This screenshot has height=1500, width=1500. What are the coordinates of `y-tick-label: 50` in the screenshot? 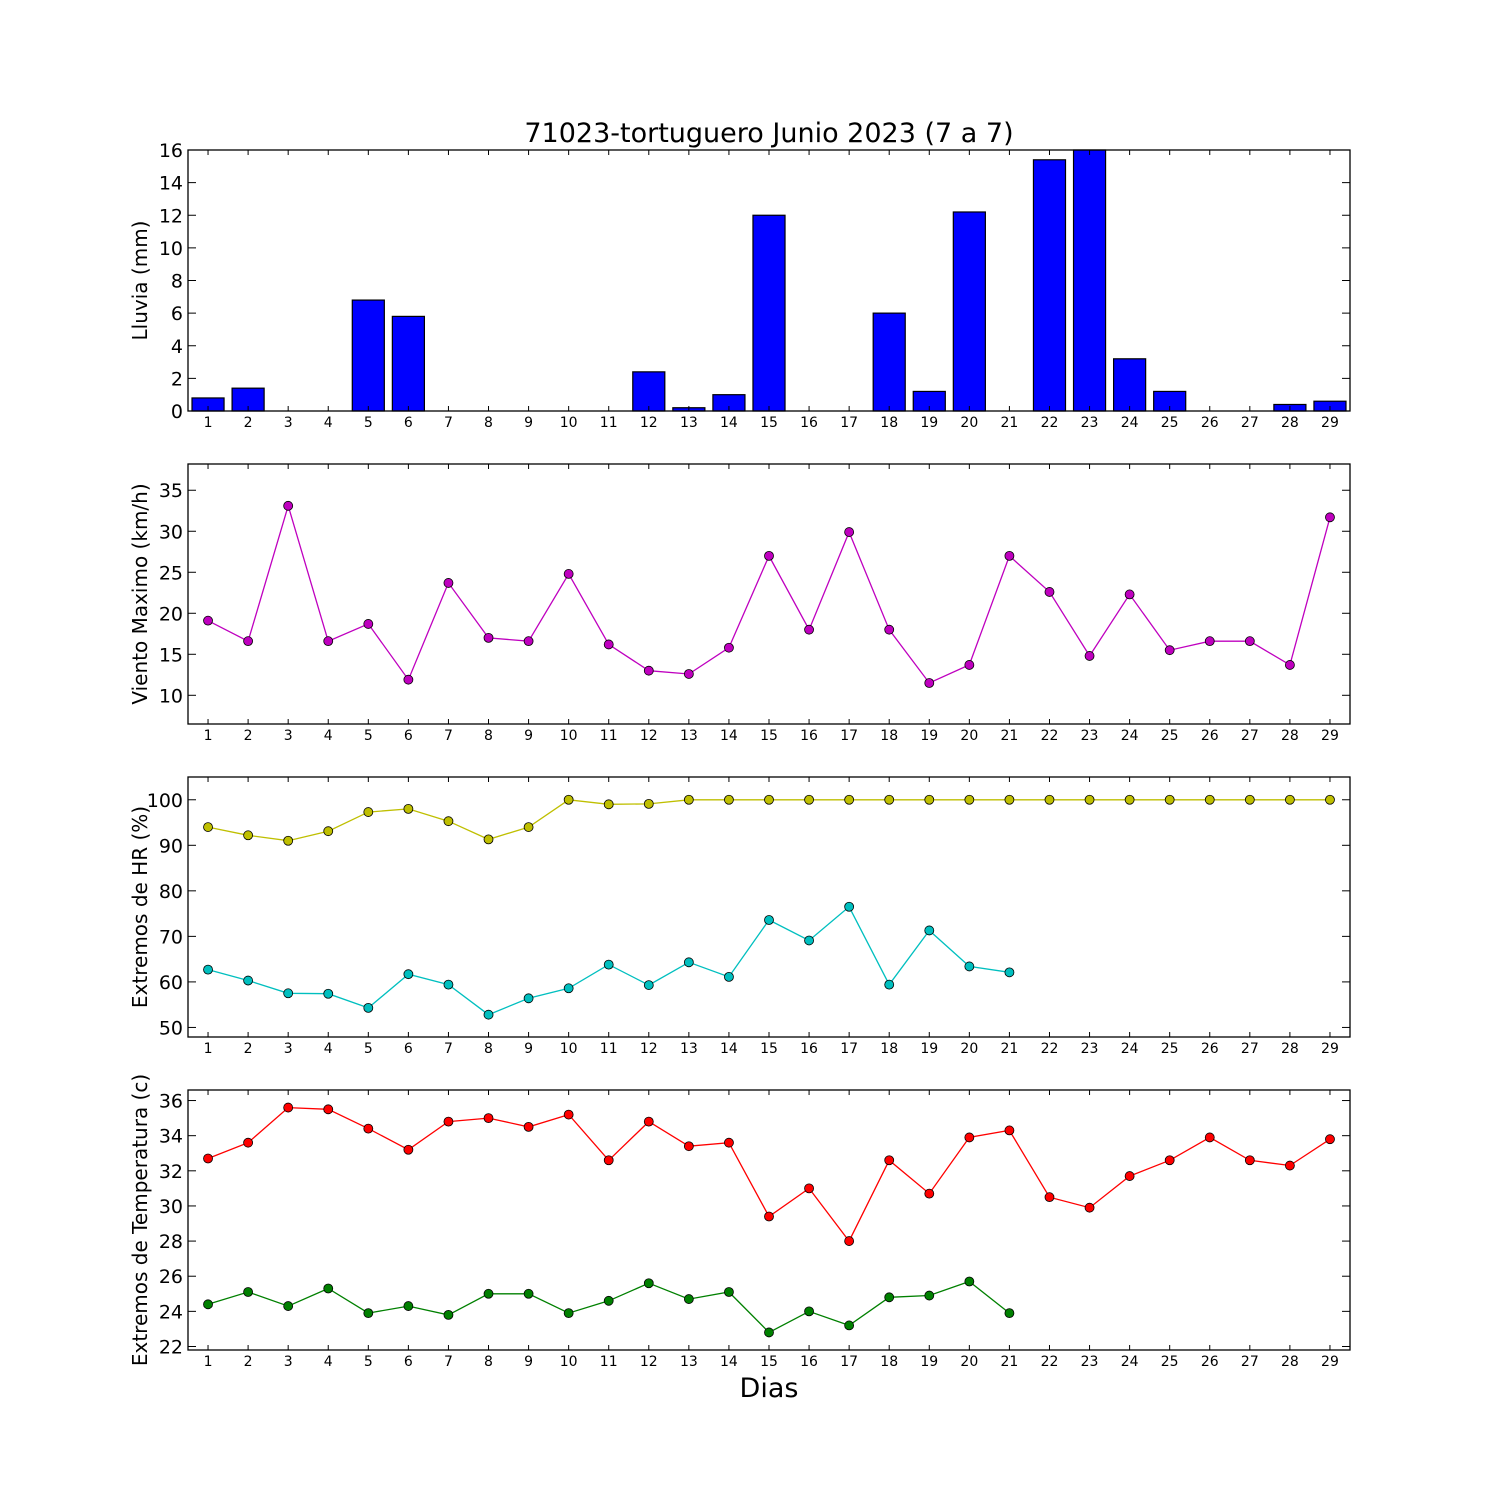 It's located at (171, 1028).